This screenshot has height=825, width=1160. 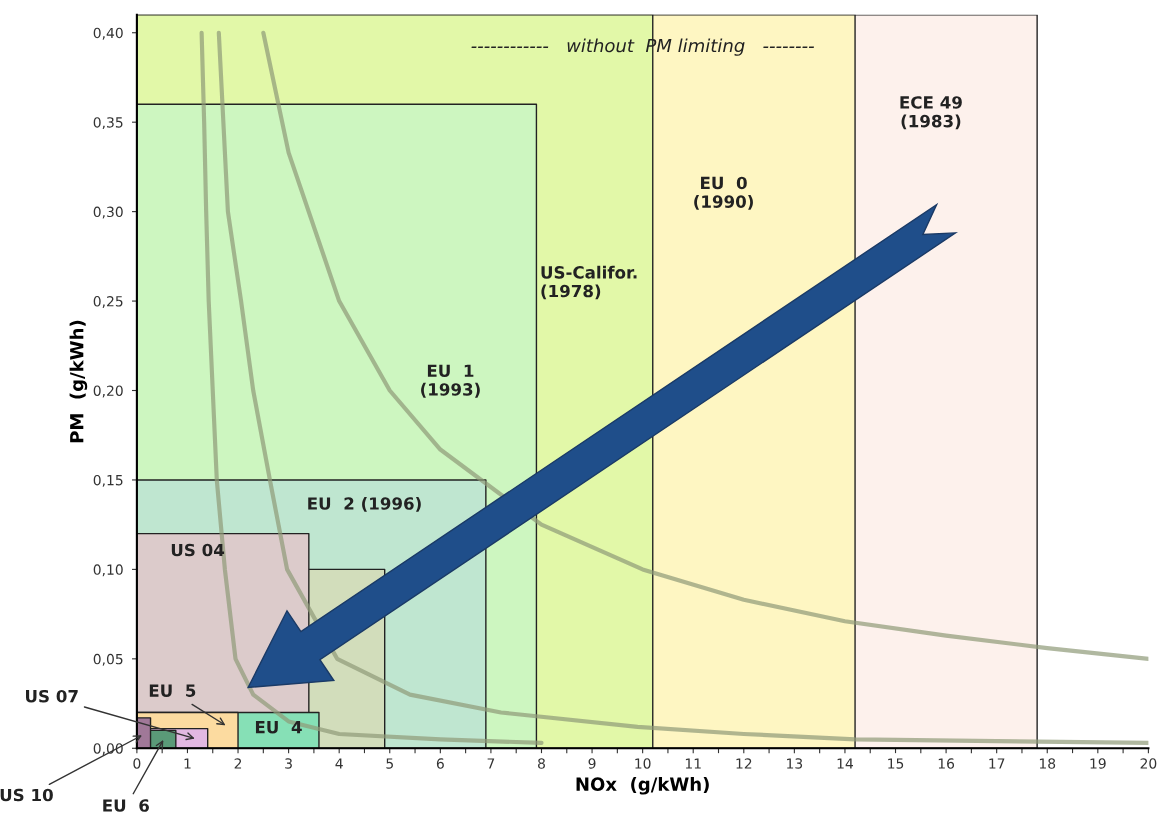 What do you see at coordinates (642, 785) in the screenshot?
I see `x-axis-title: NOx (g/kWh)` at bounding box center [642, 785].